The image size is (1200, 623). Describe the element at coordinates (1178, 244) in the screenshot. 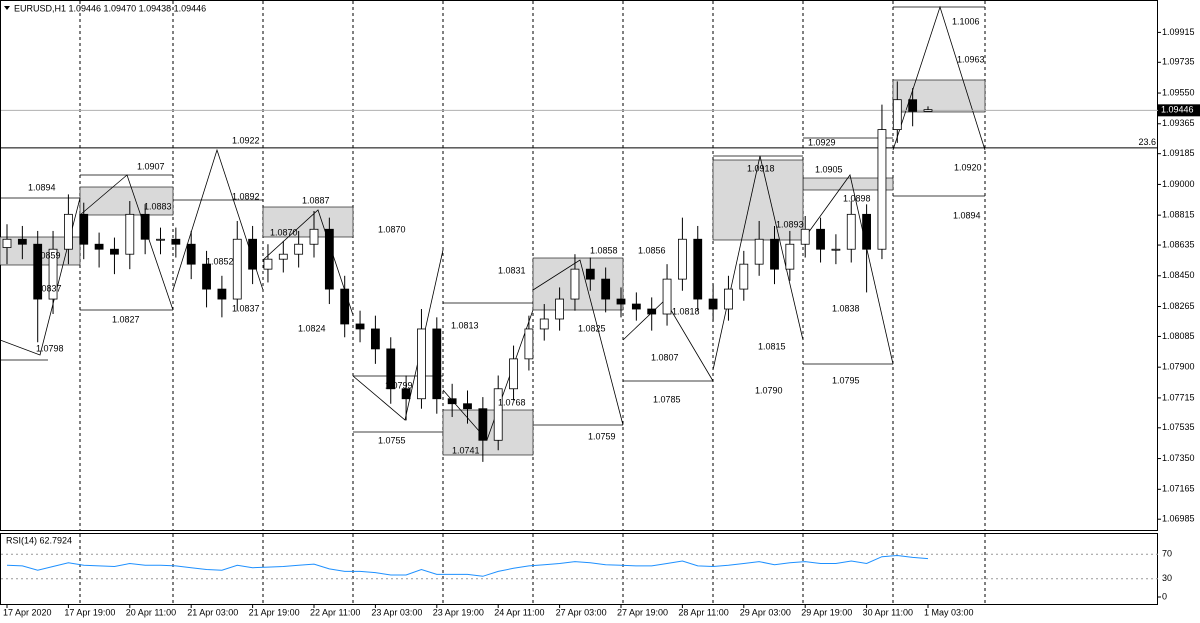

I see `y-tick-label: 1.08635` at that location.